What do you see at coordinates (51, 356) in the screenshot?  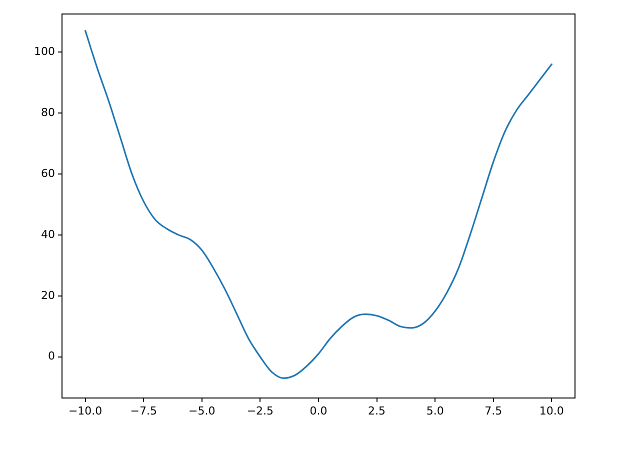 I see `y-tick-label: 0` at bounding box center [51, 356].